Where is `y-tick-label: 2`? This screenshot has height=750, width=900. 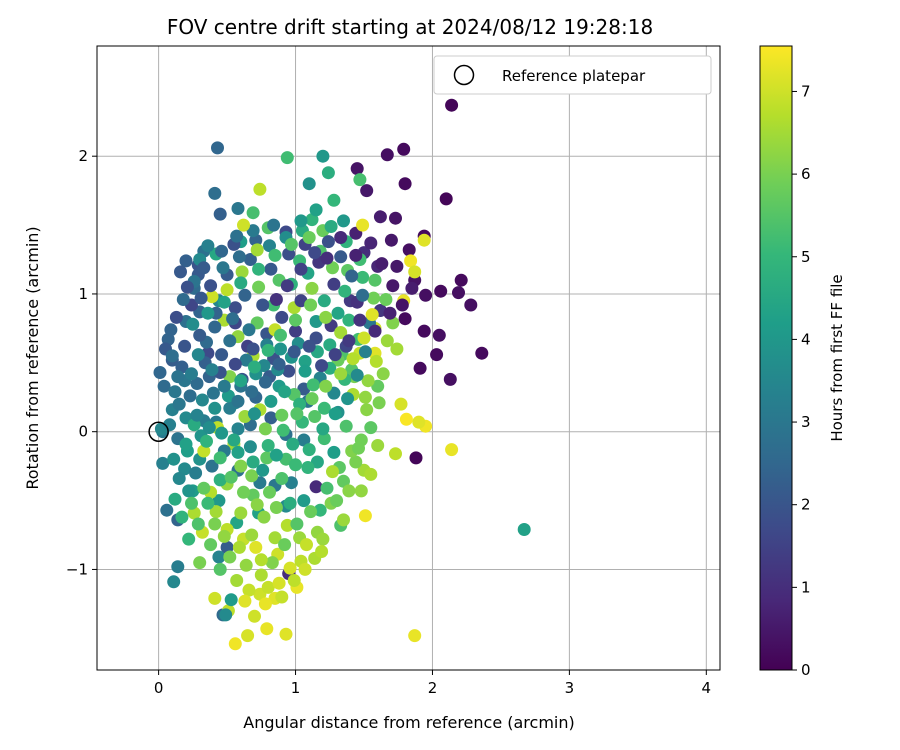
y-tick-label: 2 is located at coordinates (83, 156).